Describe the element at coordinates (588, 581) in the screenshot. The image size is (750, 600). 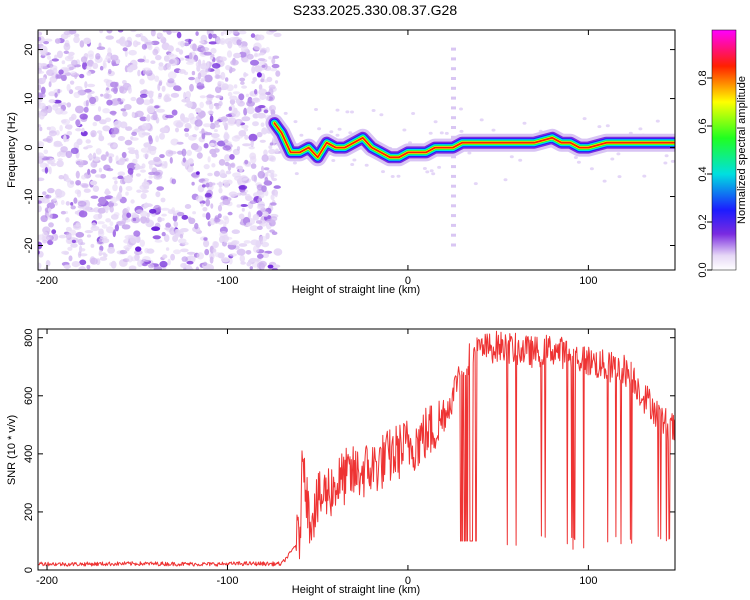
I see `x-tick-label: 100` at that location.